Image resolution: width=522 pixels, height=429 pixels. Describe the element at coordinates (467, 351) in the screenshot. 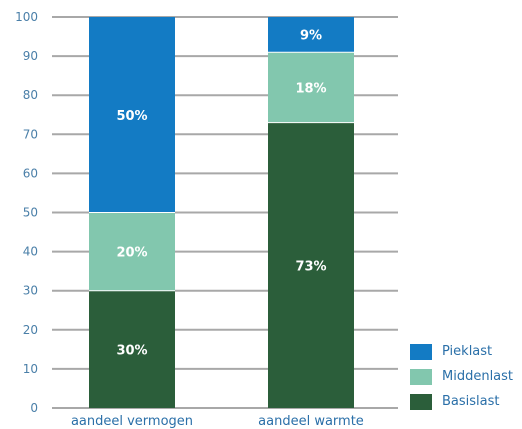

I see `legend-label: Pieklast` at that location.